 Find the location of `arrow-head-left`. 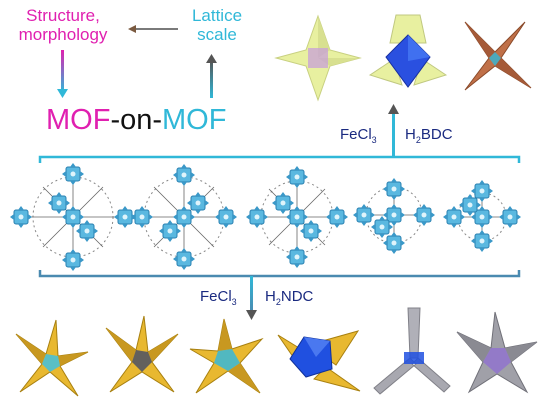

arrow-head-left is located at coordinates (132, 29).